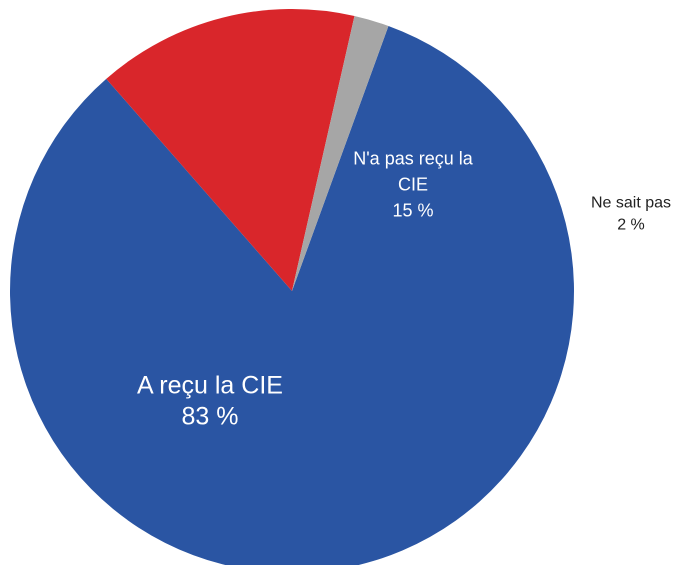 This screenshot has width=689, height=565. I want to click on slice-label-2: Ne sait pas 2 %, so click(631, 214).